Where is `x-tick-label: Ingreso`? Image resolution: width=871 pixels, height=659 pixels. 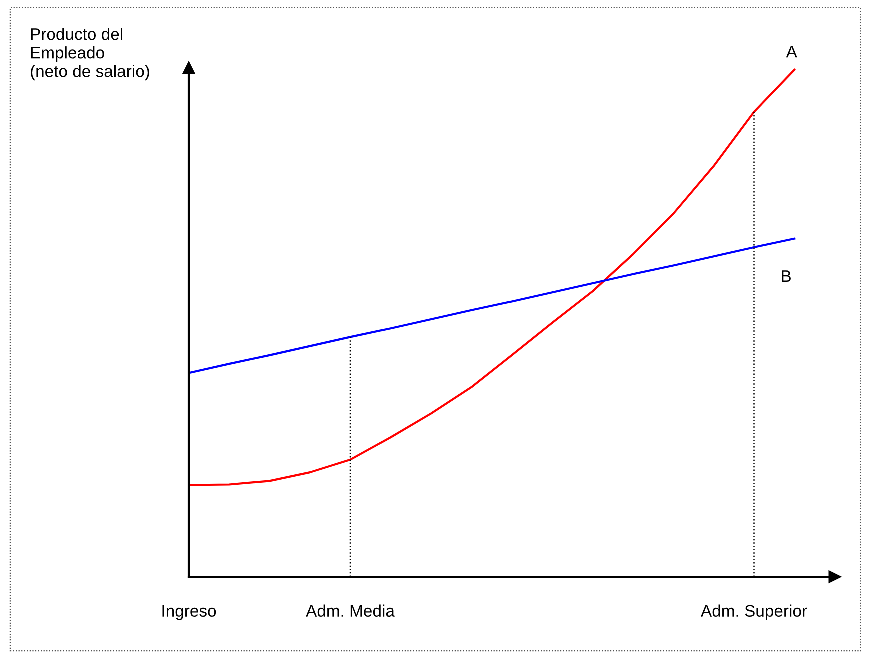 x-tick-label: Ingreso is located at coordinates (189, 612).